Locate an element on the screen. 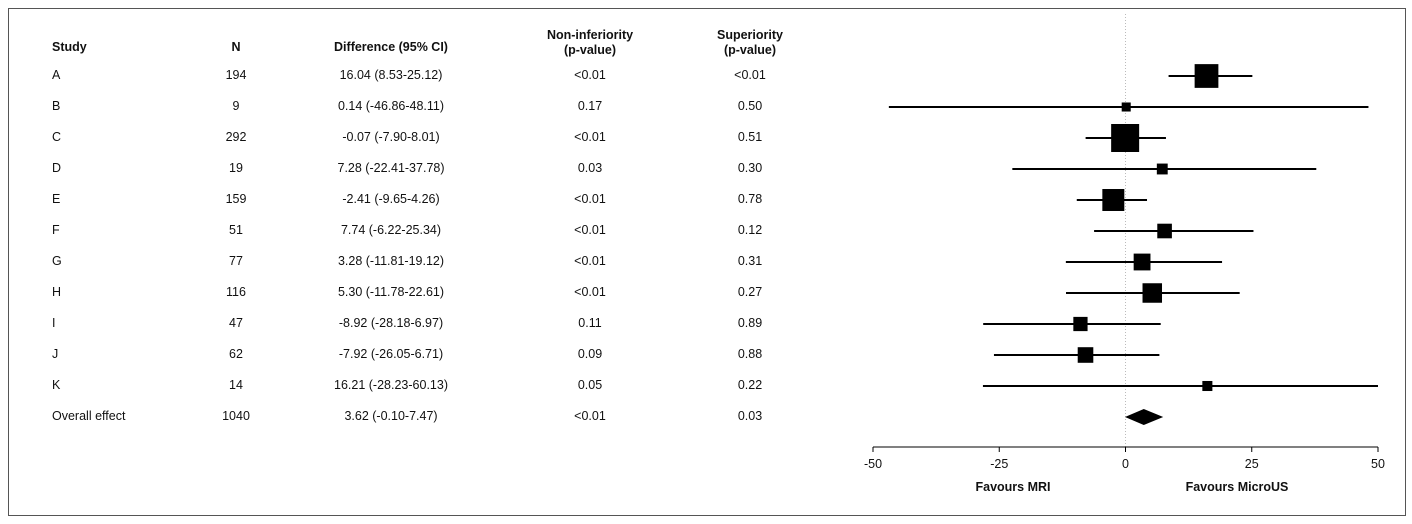 Image resolution: width=1412 pixels, height=524 pixels. difference-ci: -7.92 (-26.05-6.71) is located at coordinates (391, 354).